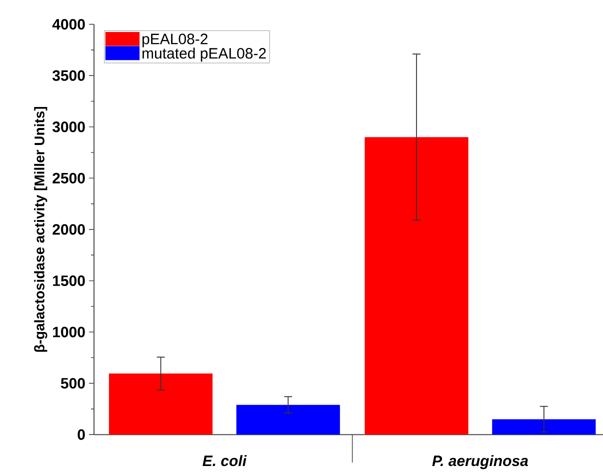  I want to click on legend-label: pEAL08-2, so click(175, 41).